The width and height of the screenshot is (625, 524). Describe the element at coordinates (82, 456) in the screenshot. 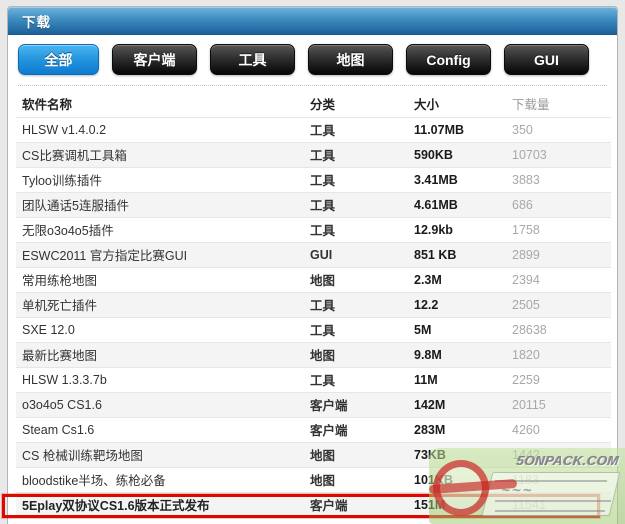

I see `cell-name: CS 枪械训练靶场地图` at that location.